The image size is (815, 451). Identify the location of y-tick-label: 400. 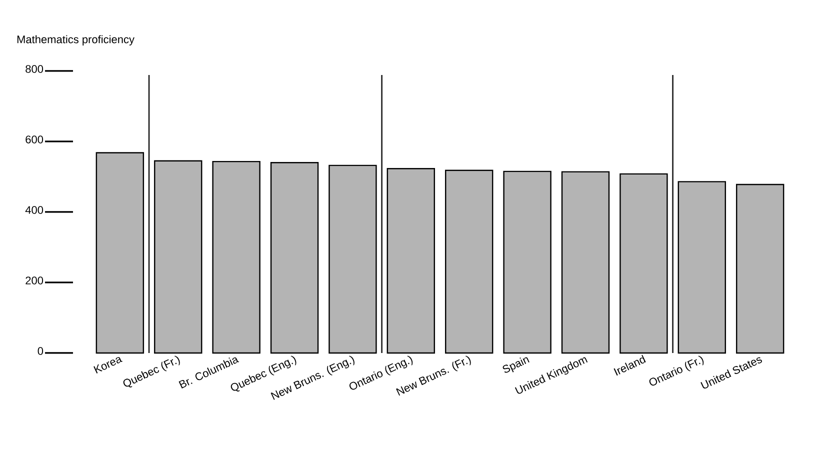
(34, 210).